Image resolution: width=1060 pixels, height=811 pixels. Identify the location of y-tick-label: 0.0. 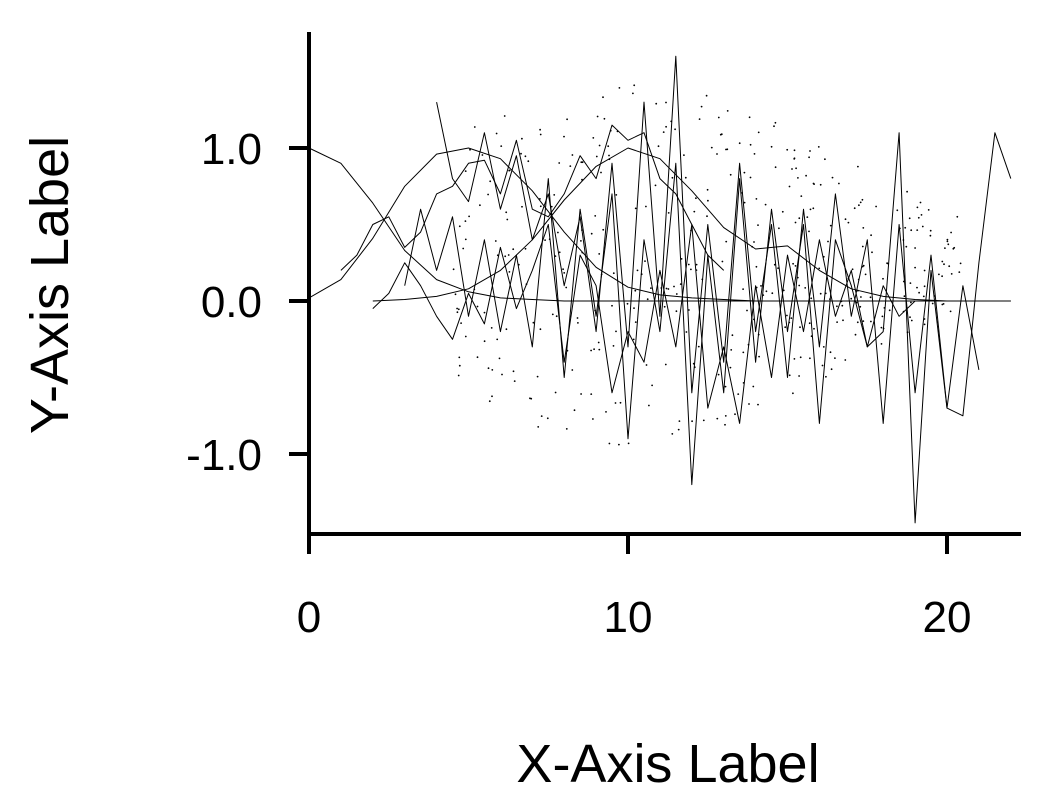
(231, 302).